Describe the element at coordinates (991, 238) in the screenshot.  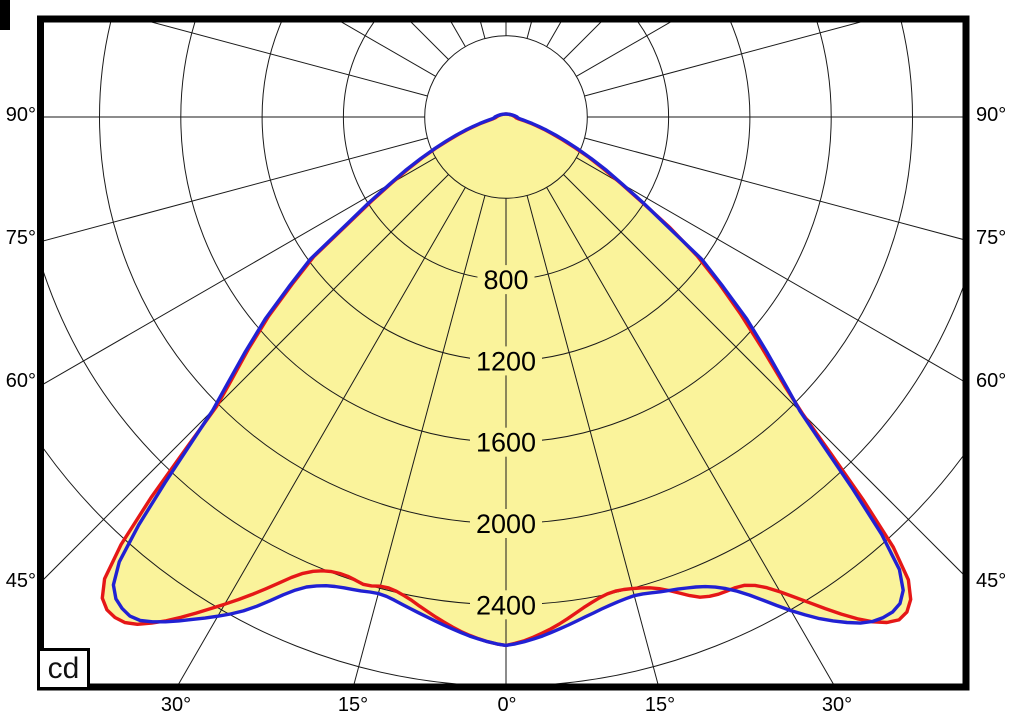
I see `angle-label-right-75deg: 75°` at that location.